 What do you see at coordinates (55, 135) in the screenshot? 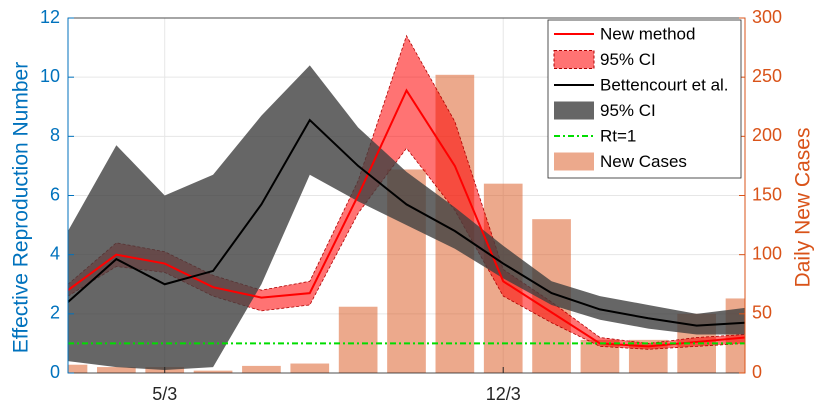
I see `y-tick-label: 8` at bounding box center [55, 135].